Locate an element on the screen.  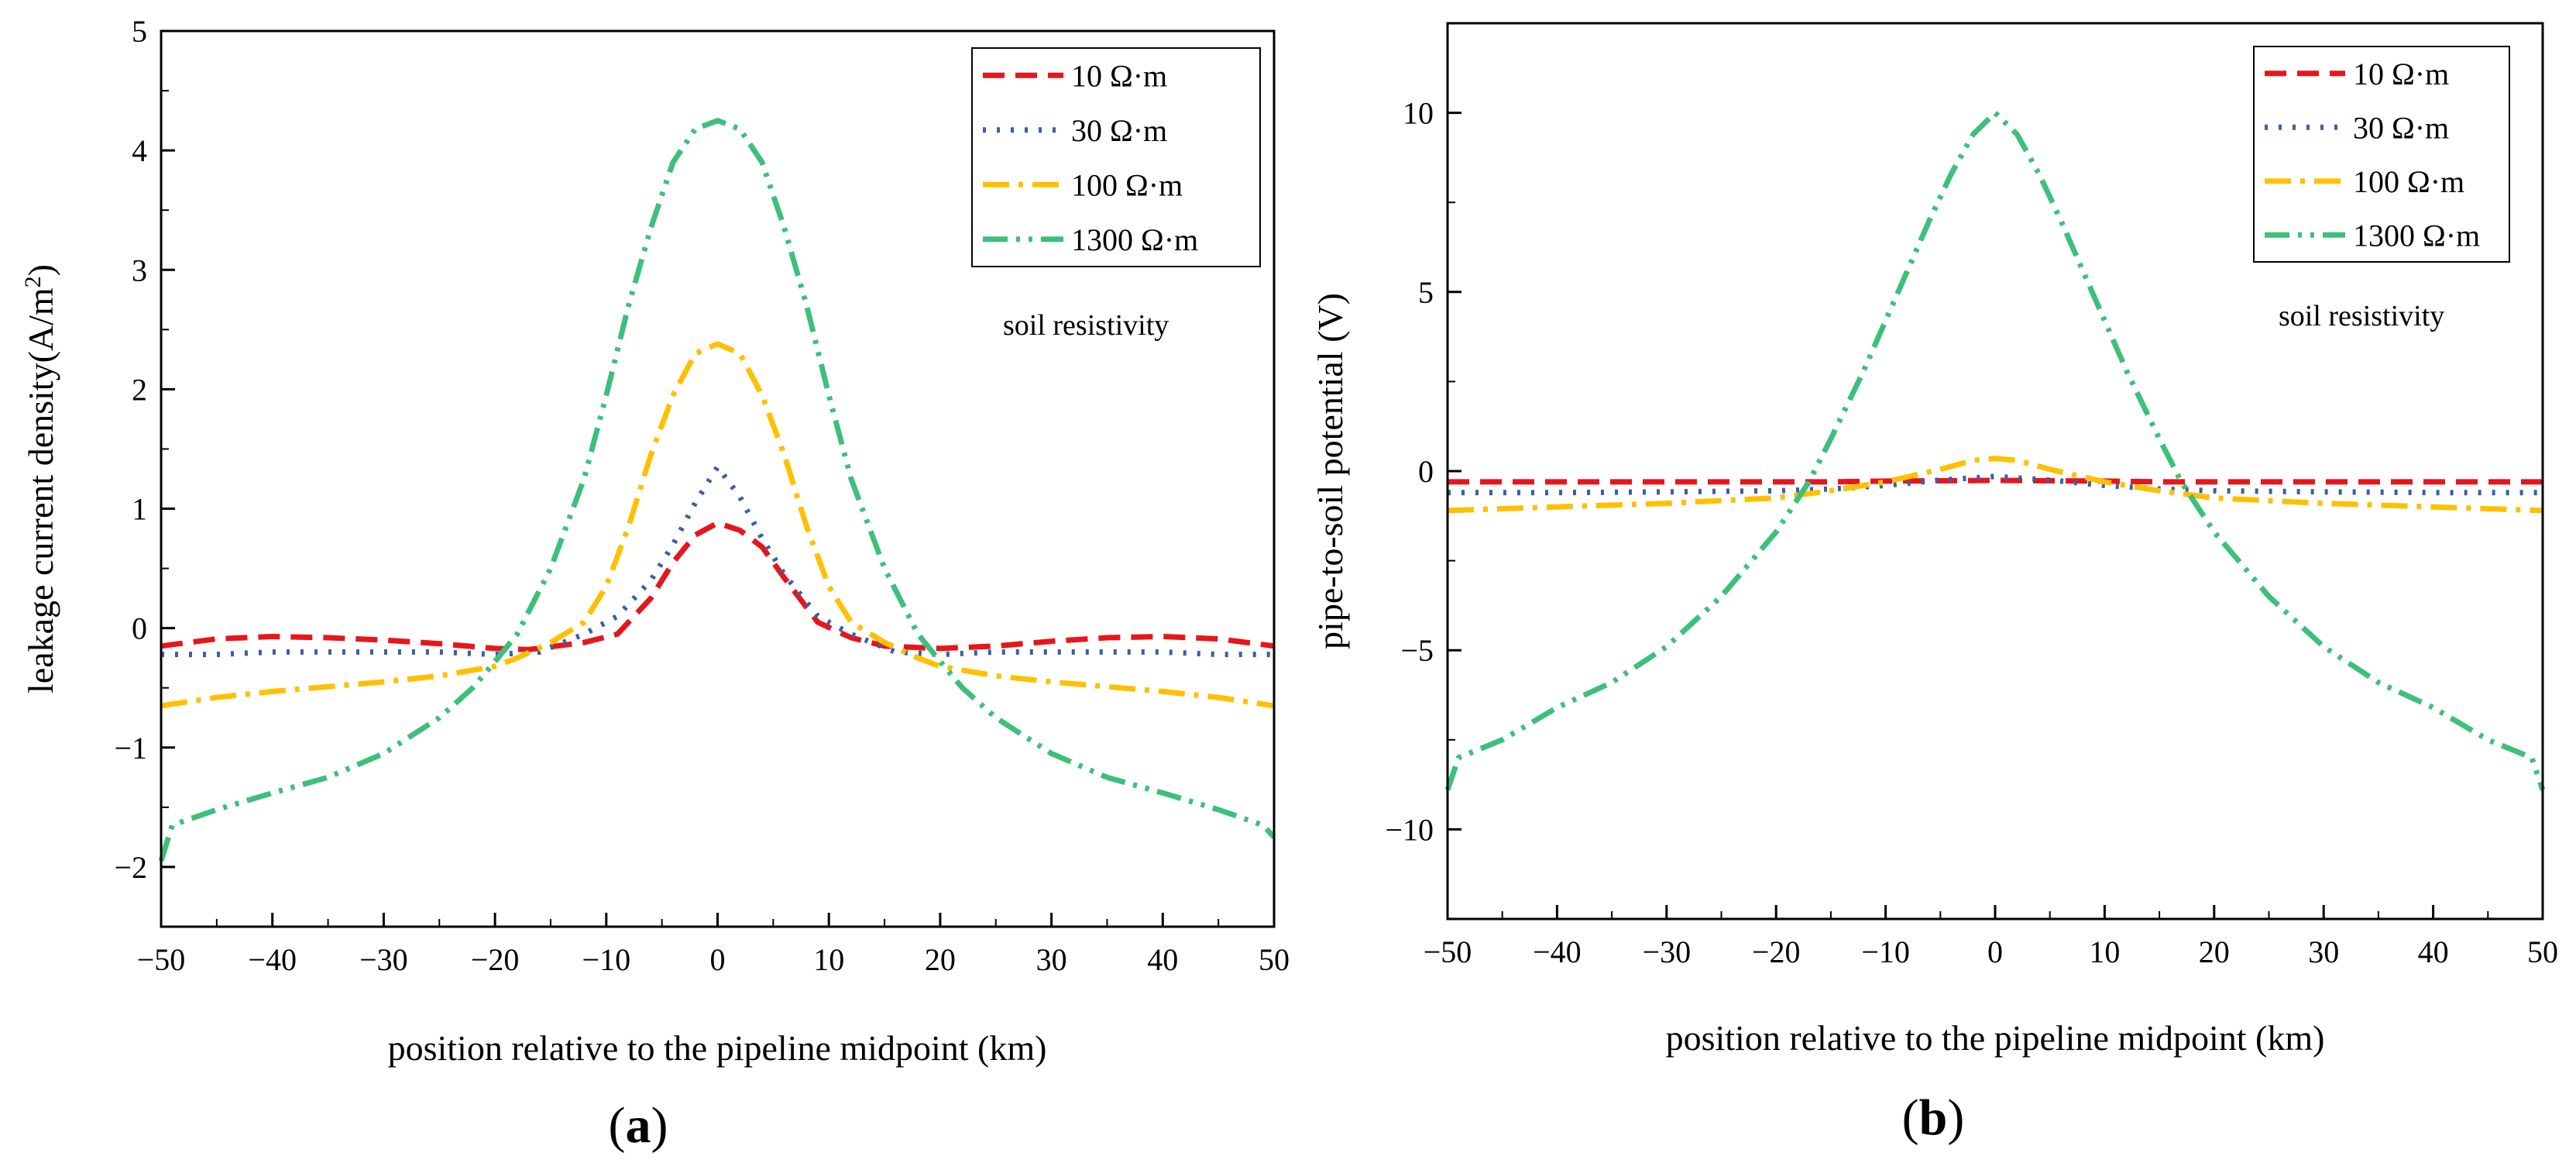
panel-a-label: (a) is located at coordinates (638, 1125).